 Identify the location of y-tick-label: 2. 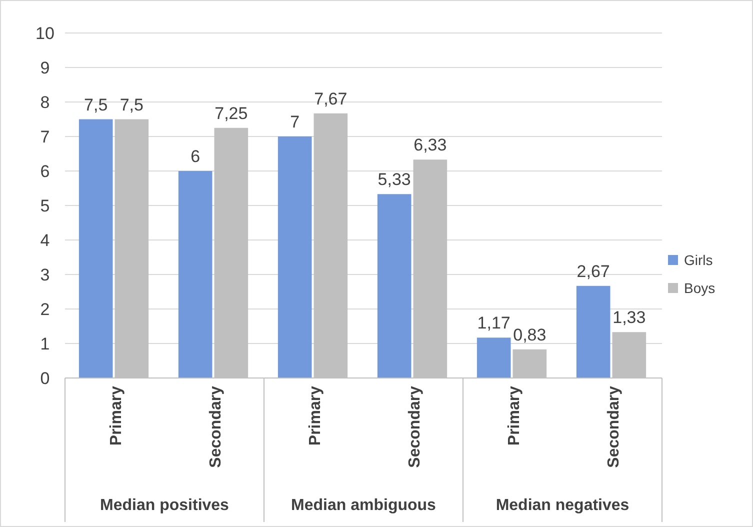
(45, 309).